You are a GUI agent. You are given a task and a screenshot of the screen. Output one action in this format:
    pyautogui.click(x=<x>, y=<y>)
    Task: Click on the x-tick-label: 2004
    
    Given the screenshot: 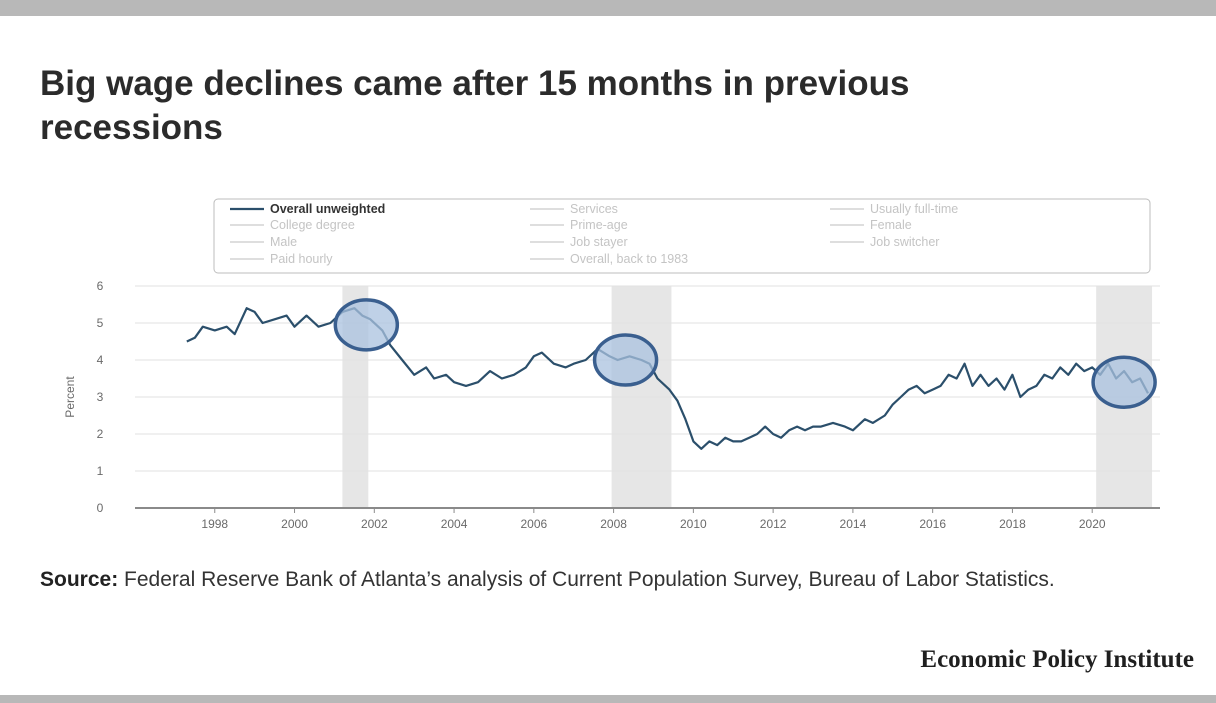 What is the action you would take?
    pyautogui.click(x=454, y=524)
    